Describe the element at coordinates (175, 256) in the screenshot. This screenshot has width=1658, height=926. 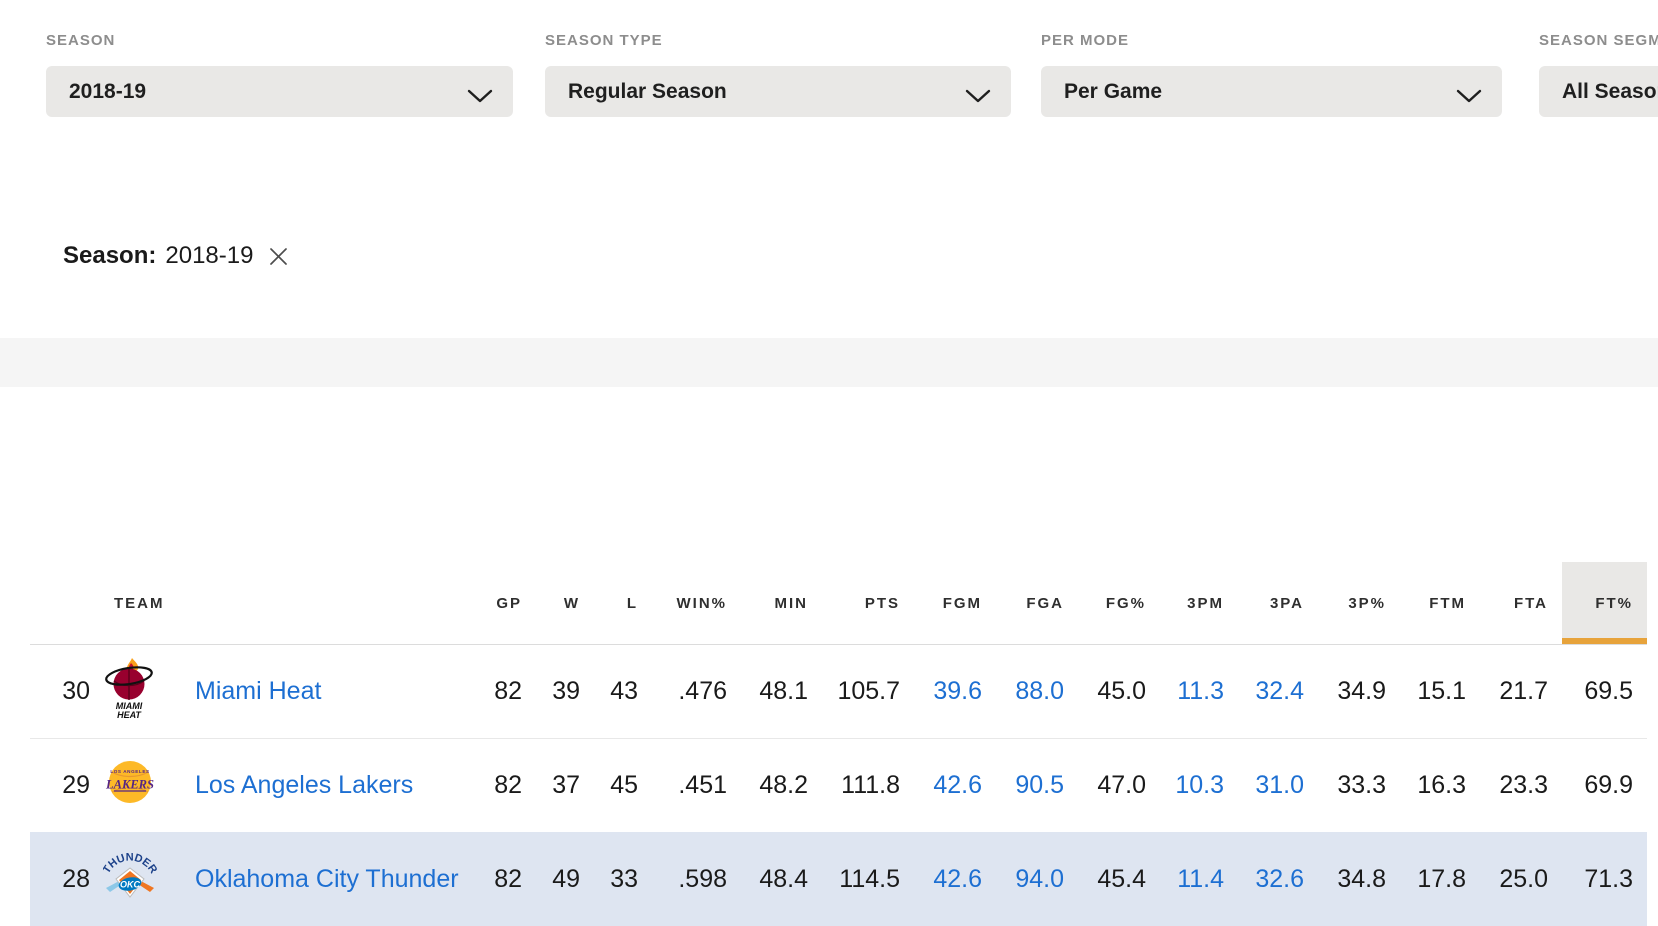
I see `applied-filter-chip: Season: 2018-19` at that location.